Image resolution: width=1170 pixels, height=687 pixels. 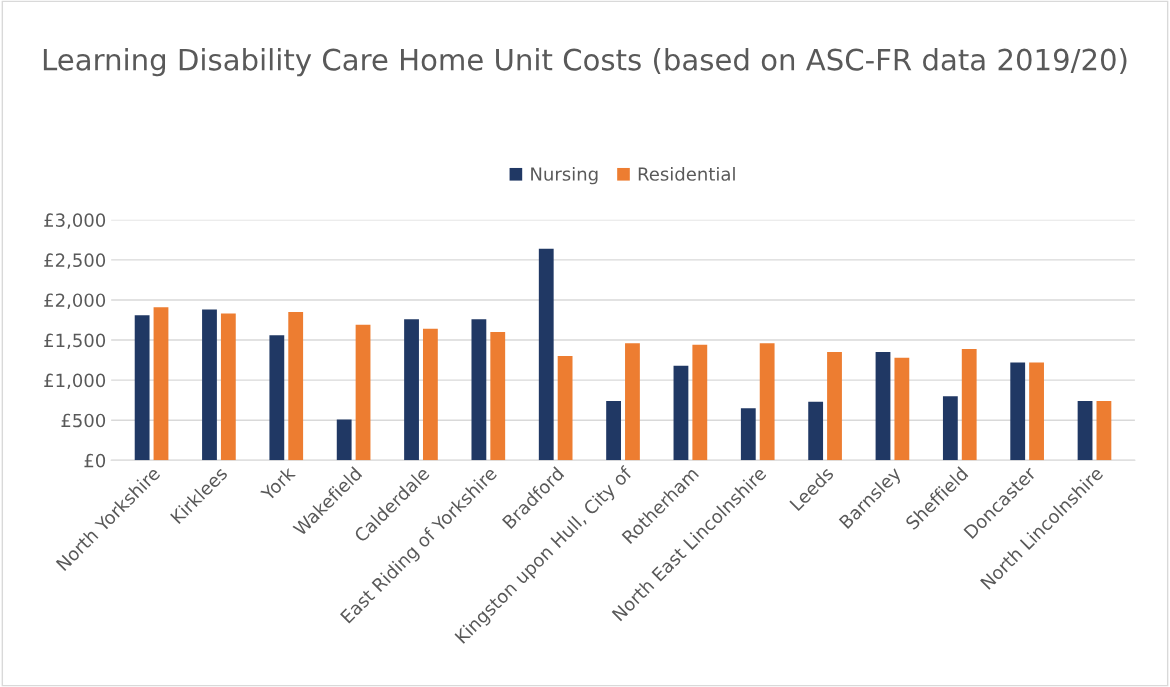 What do you see at coordinates (686, 173) in the screenshot?
I see `legend-label: Residential` at bounding box center [686, 173].